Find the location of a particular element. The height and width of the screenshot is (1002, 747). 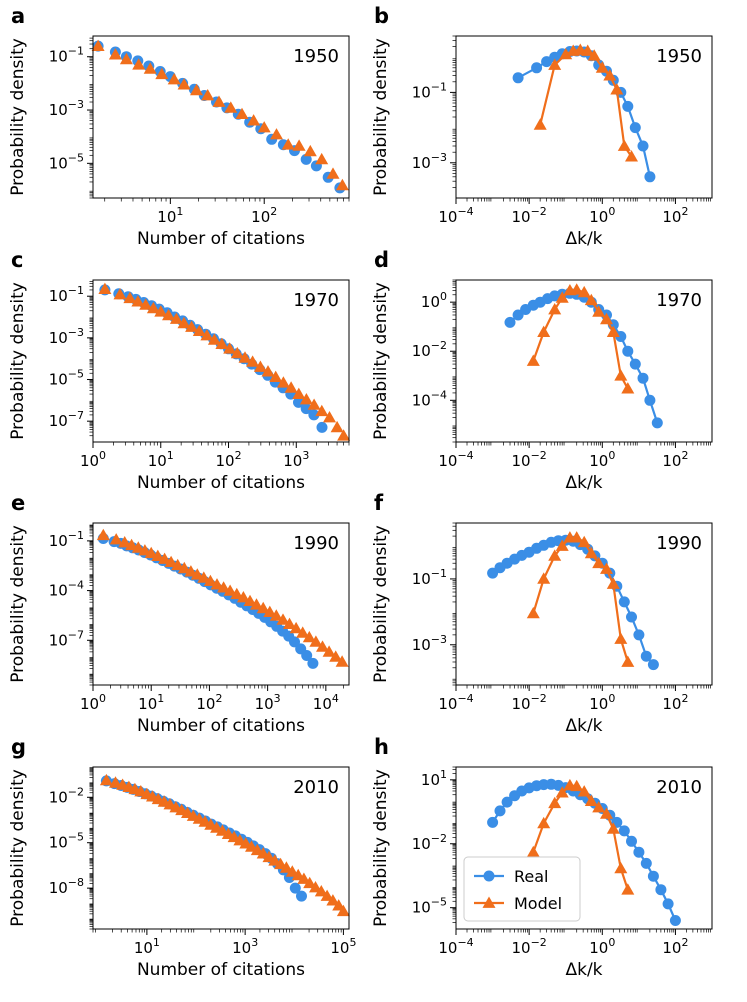

series-line-model is located at coordinates (580, 339).